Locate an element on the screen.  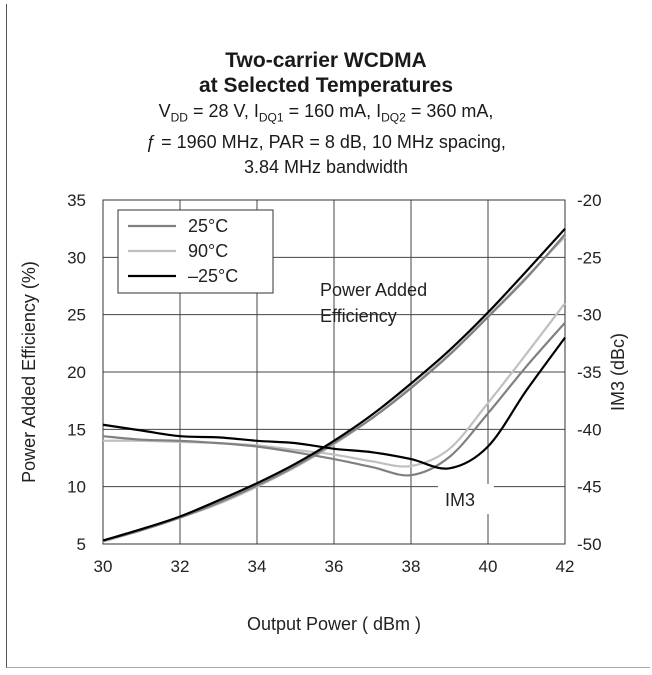
annotation-pae-line1: Power Added is located at coordinates (373, 290).